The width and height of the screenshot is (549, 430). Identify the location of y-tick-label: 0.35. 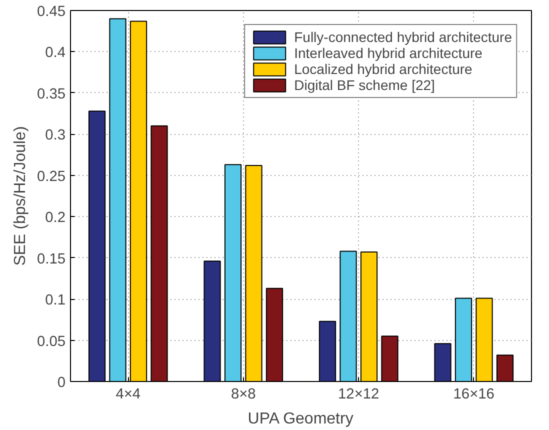
(51, 94).